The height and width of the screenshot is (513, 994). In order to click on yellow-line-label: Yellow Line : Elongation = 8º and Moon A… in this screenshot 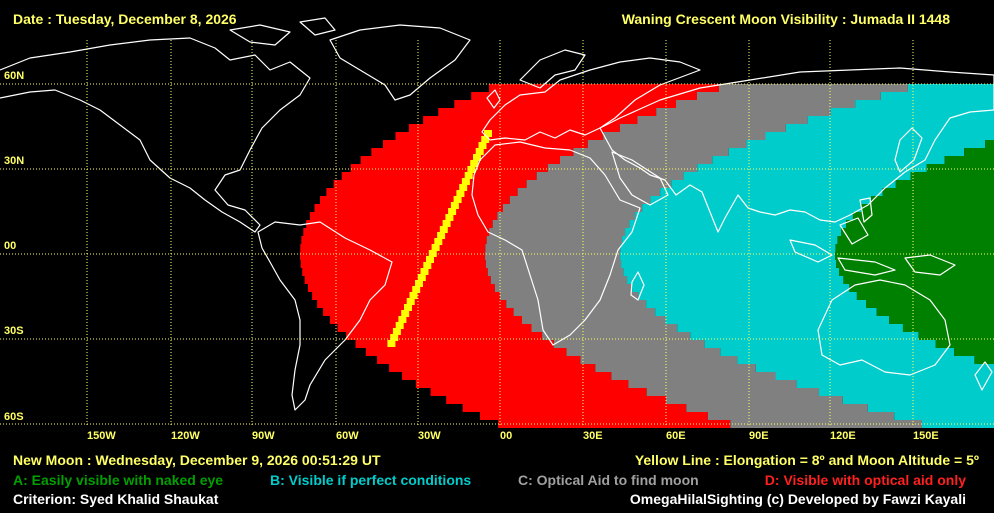, I will do `click(806, 460)`.